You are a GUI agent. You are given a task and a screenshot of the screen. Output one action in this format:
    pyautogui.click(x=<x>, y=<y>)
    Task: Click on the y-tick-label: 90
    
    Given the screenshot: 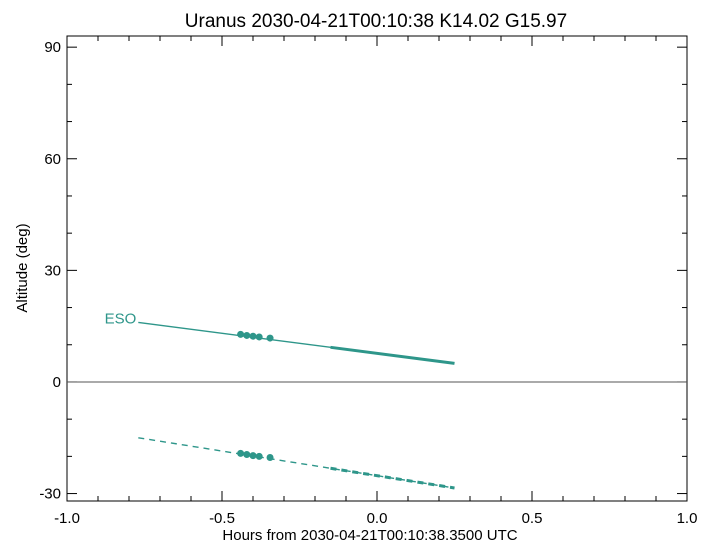 What is the action you would take?
    pyautogui.click(x=52, y=47)
    